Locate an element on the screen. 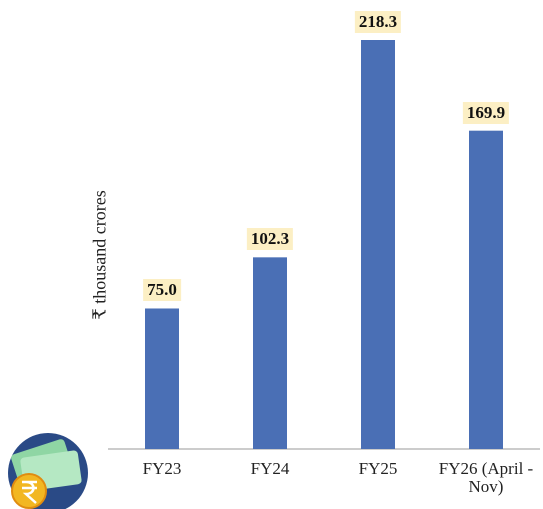  value-label: 75.0 is located at coordinates (162, 290).